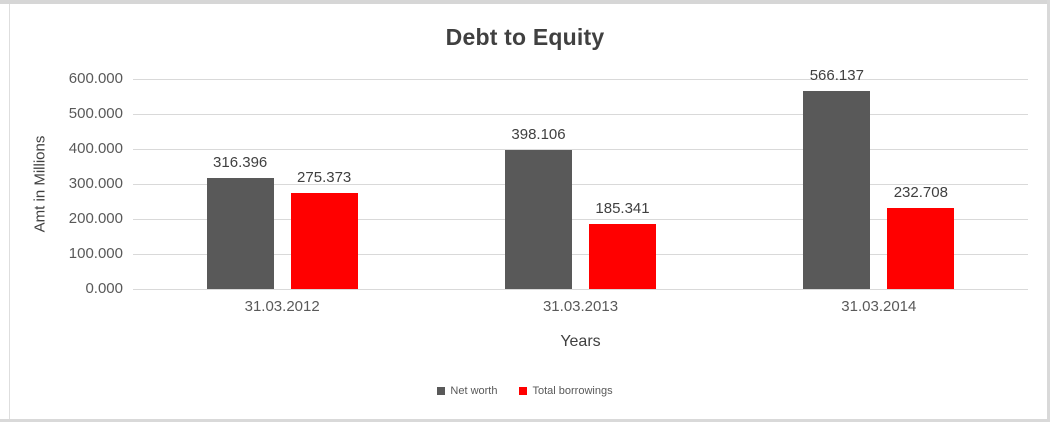 The image size is (1050, 422). Describe the element at coordinates (921, 248) in the screenshot. I see `bar-total-borrowings-31-03-2014` at that location.